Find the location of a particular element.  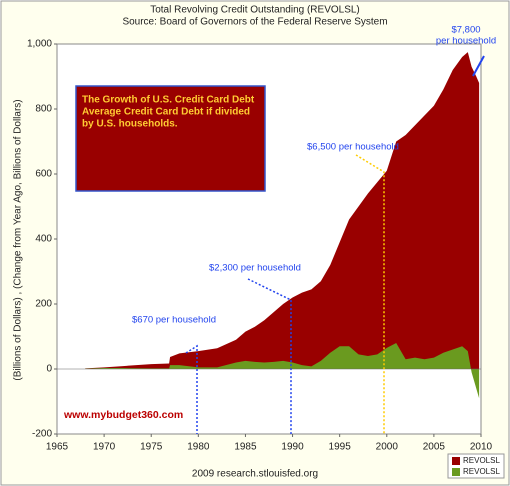

site-label: www.mybudget360.com is located at coordinates (123, 415).